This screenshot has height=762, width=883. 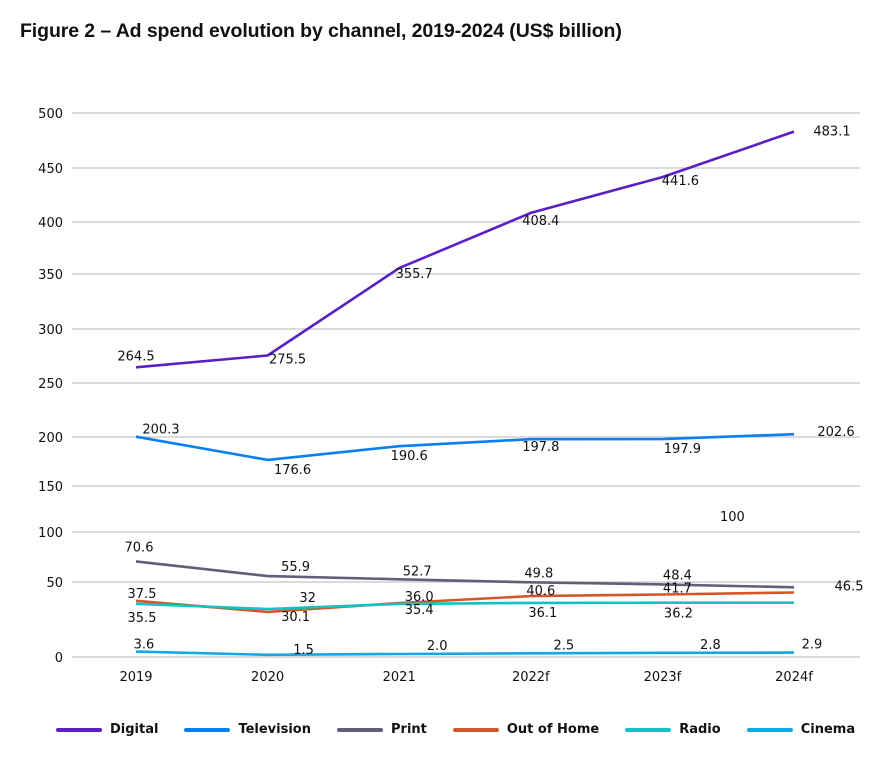 What do you see at coordinates (160, 430) in the screenshot?
I see `data-label: 200.3` at bounding box center [160, 430].